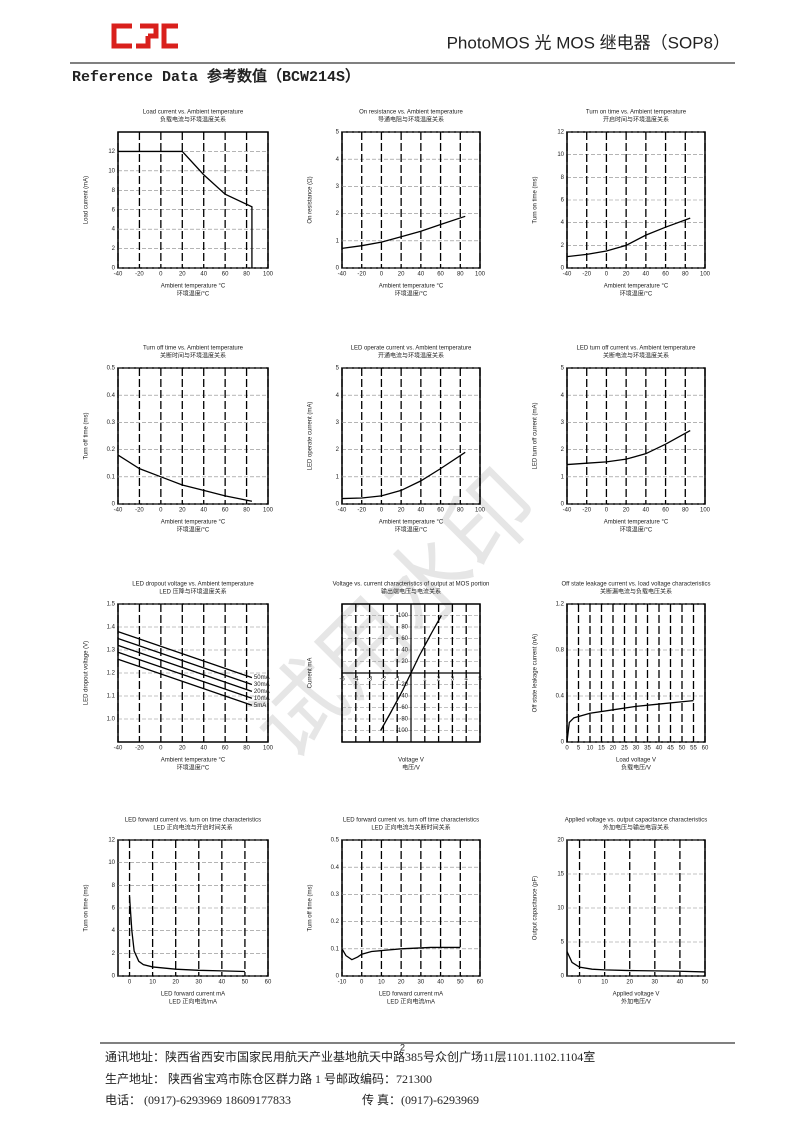 The image size is (794, 1128). Describe the element at coordinates (411, 113) in the screenshot. I see `chart-title: On resistance vs. Ambient temperature` at that location.